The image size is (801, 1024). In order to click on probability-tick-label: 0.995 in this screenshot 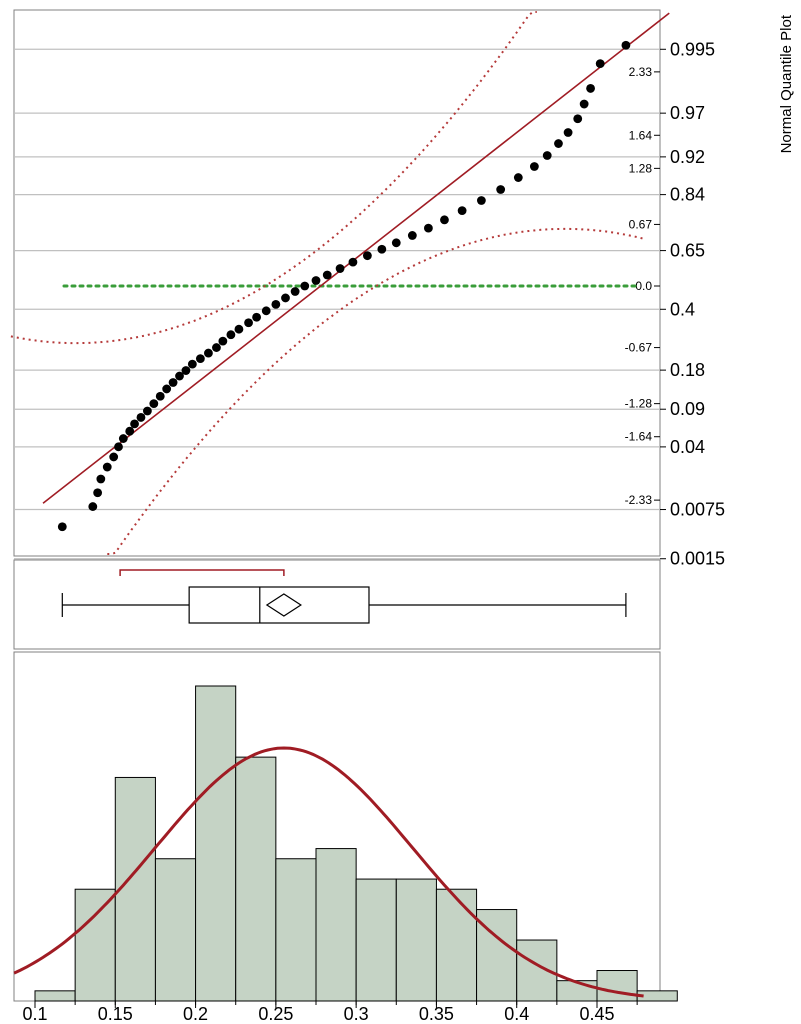, I will do `click(692, 49)`.